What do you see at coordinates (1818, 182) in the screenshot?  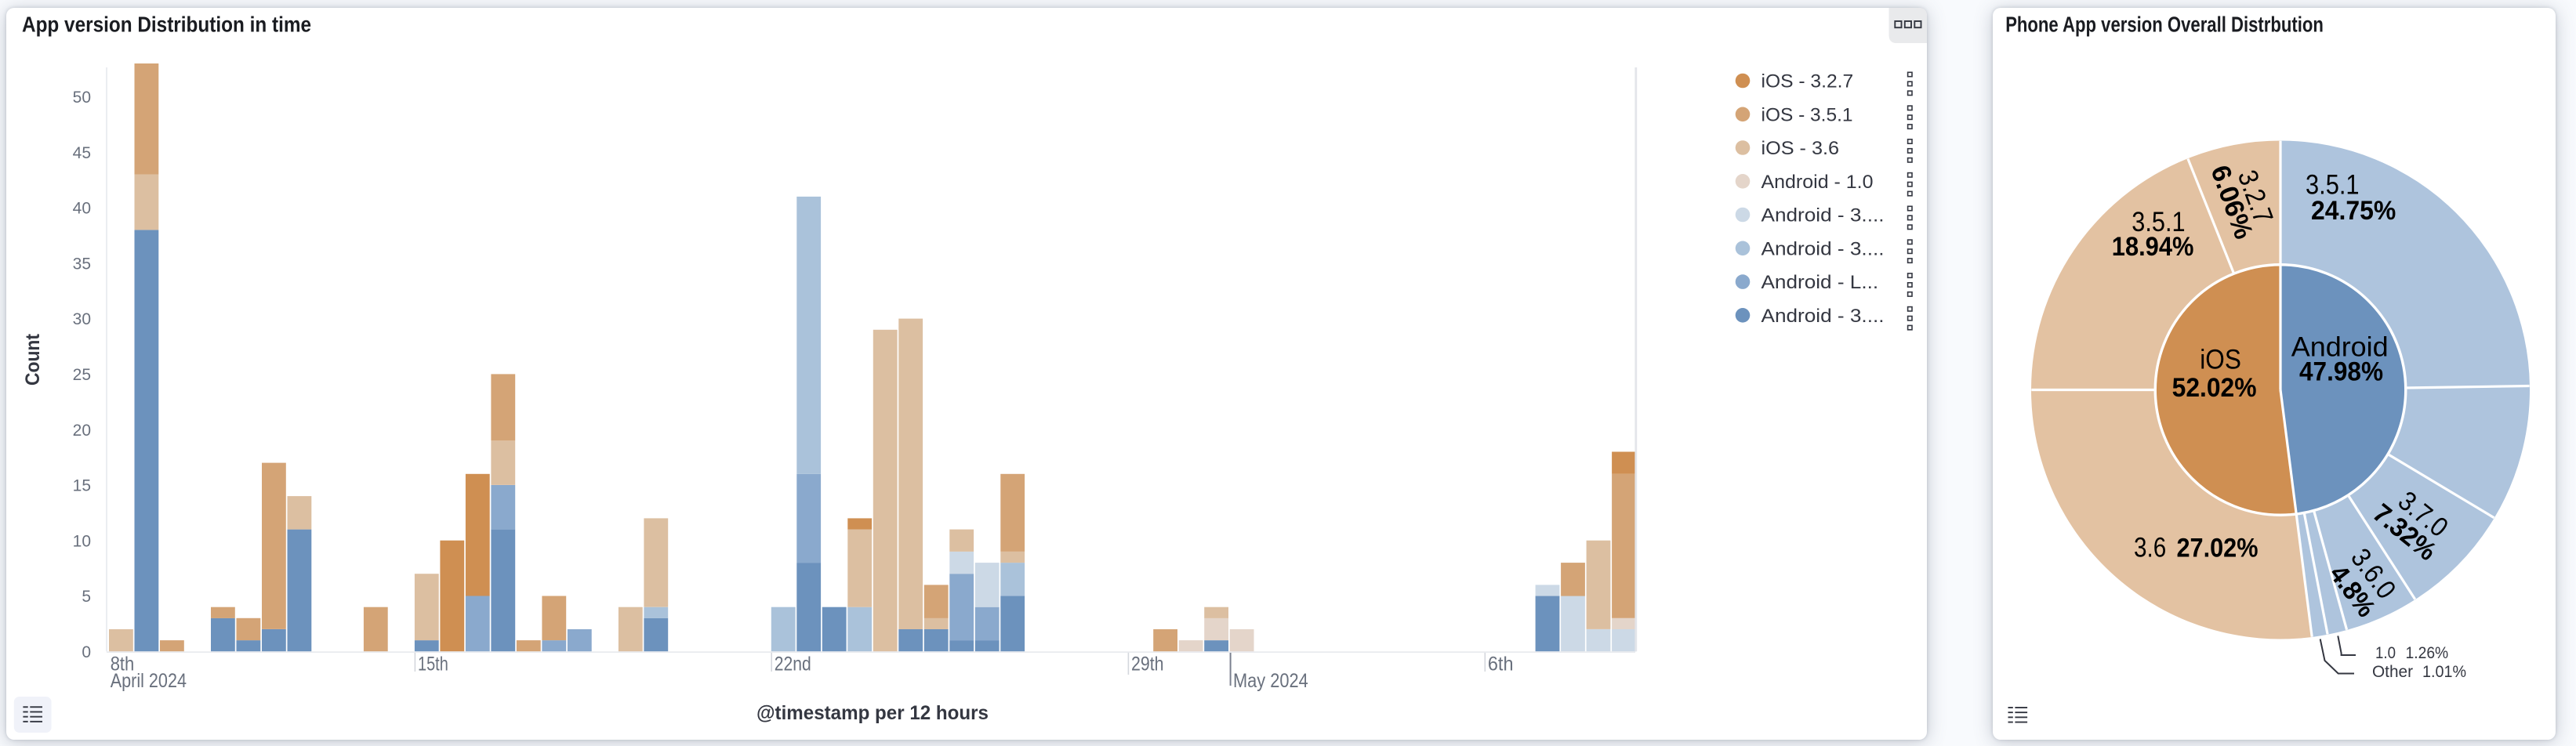 I see `svg-text: Android - 1.0` at bounding box center [1818, 182].